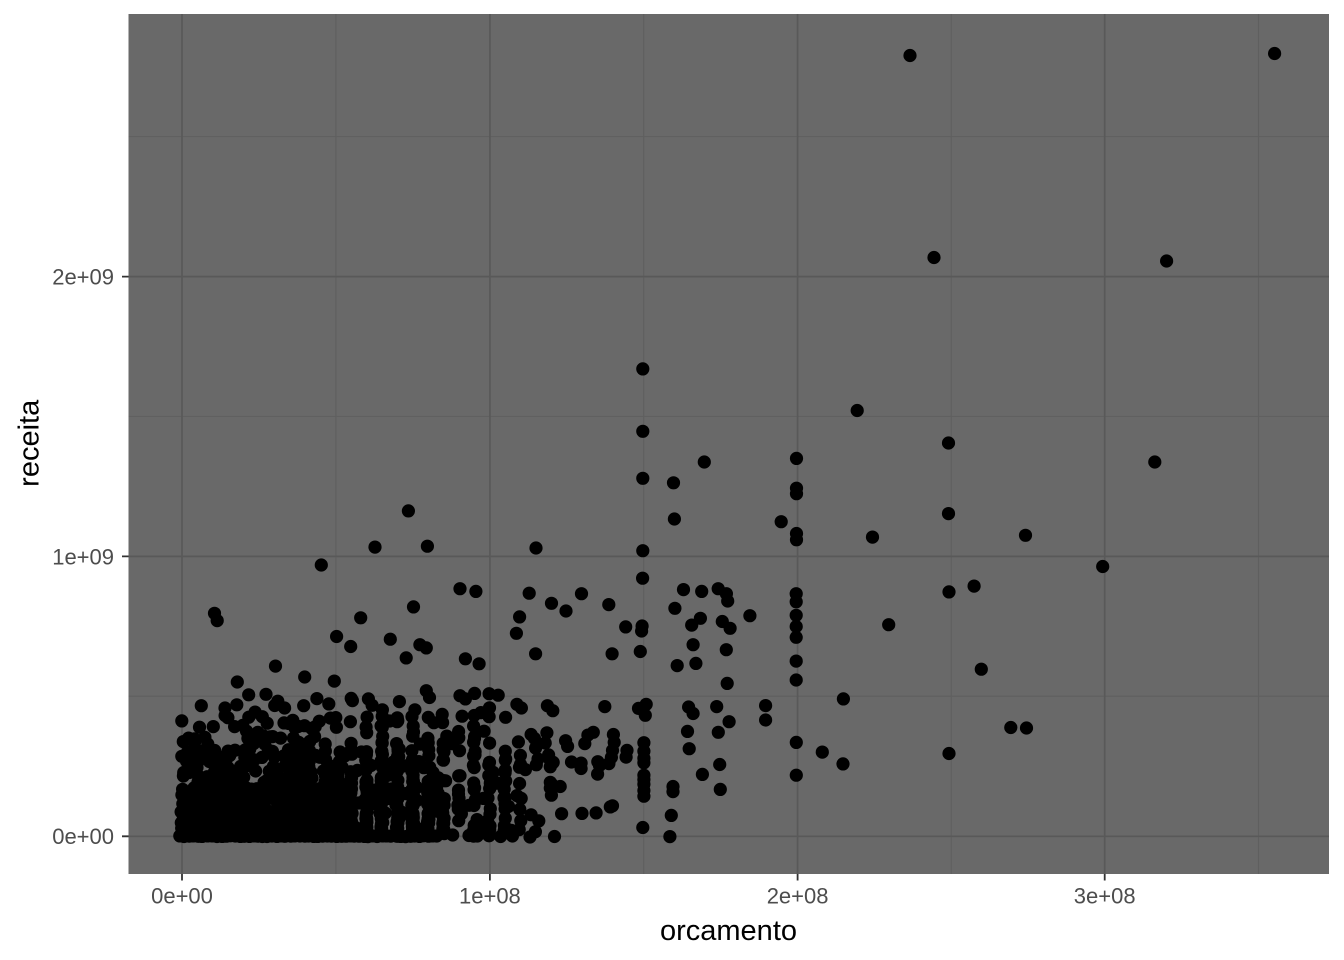 This screenshot has height=960, width=1344. What do you see at coordinates (29, 443) in the screenshot?
I see `svg-text: receita` at bounding box center [29, 443].